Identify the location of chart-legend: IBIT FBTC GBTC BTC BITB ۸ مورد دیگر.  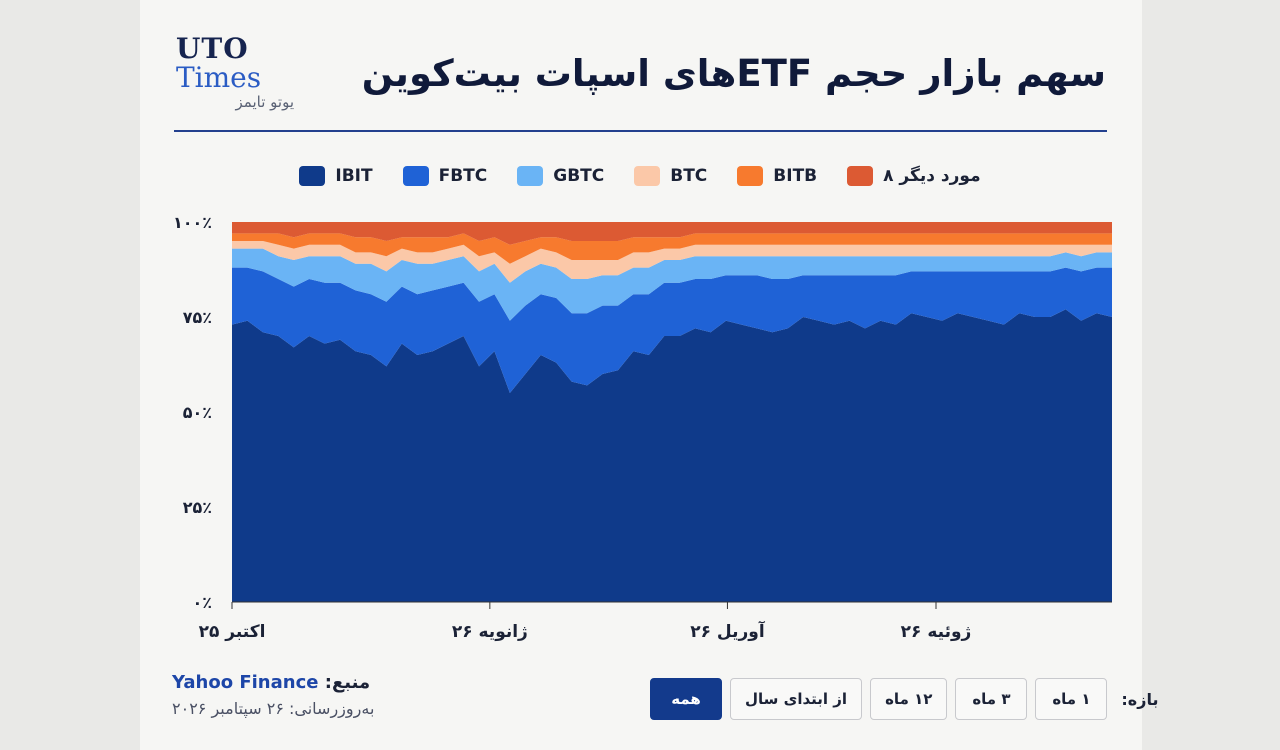
(640, 176).